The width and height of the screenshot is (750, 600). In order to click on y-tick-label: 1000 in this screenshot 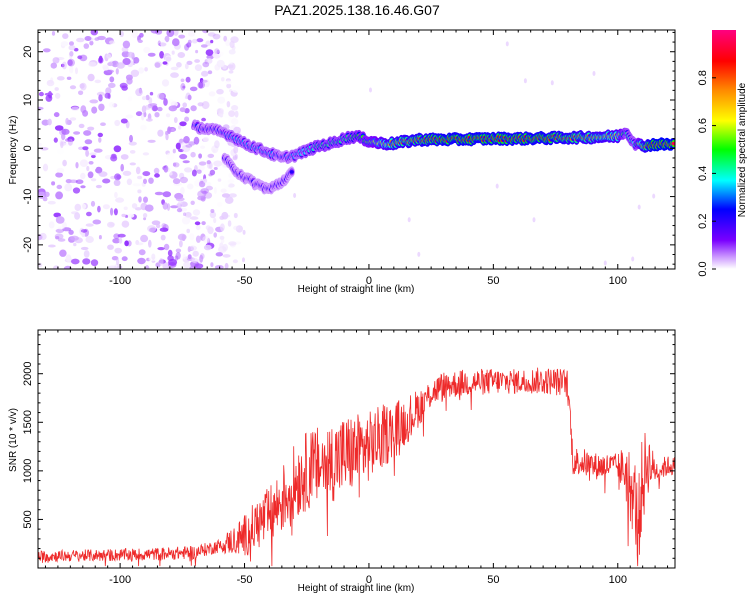, I will do `click(28, 471)`.